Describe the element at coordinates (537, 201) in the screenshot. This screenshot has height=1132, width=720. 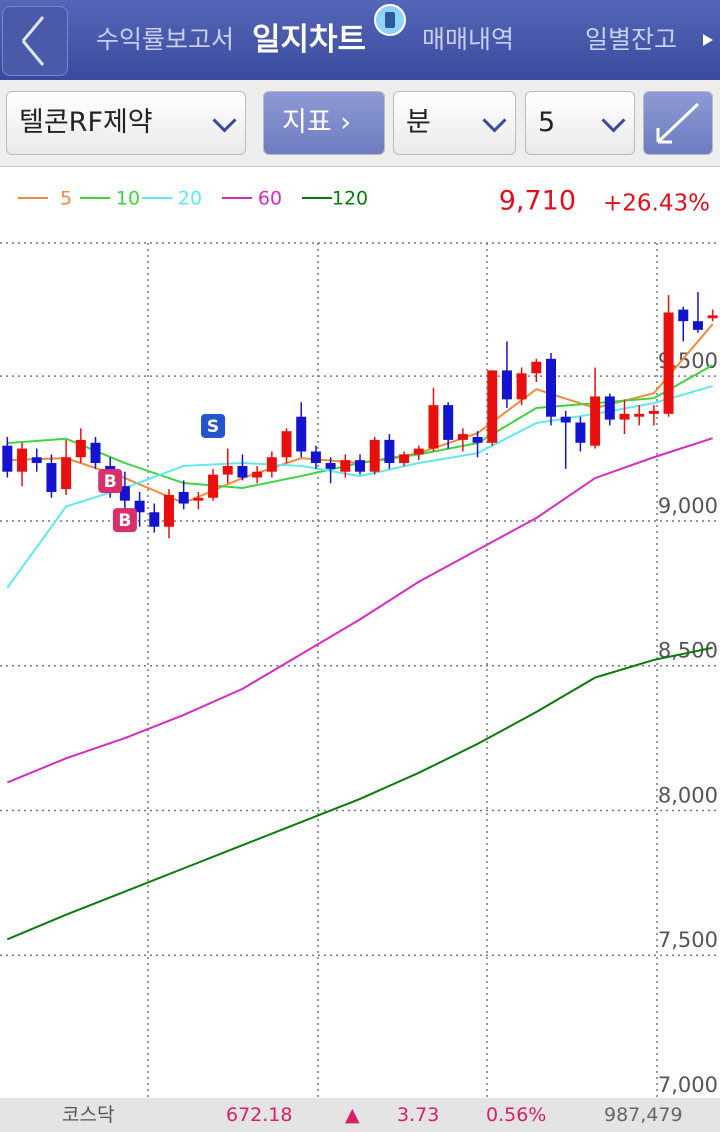
I see `price: 9,710` at that location.